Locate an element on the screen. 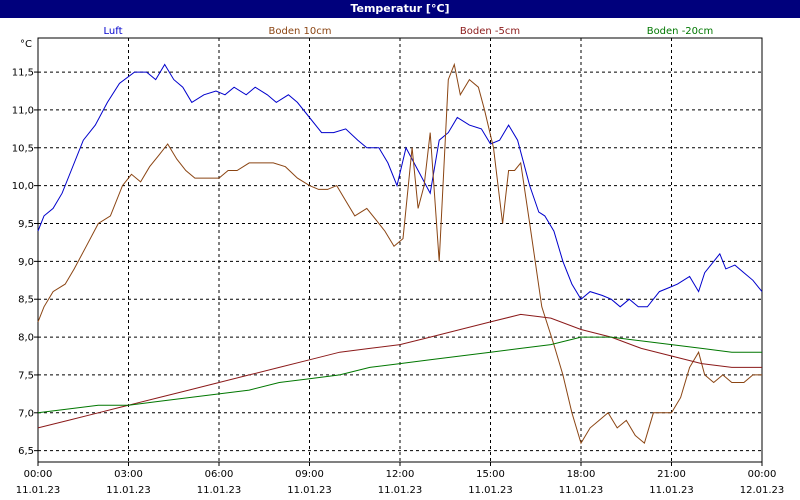  y-axis-ticks: 6,5 7,0 7,5 8,0 8,5 9,0 9,5 10,0 10,5 11,0 11,5 is located at coordinates (25, 262).